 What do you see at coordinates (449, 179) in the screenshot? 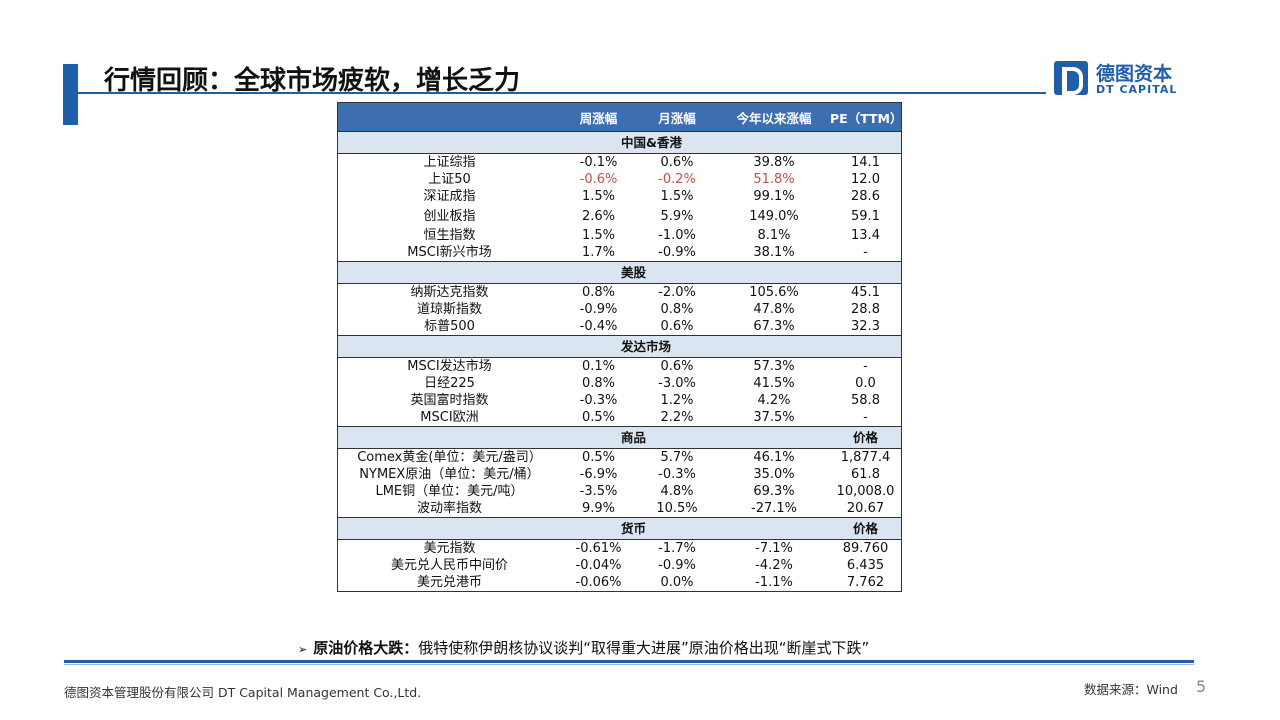
I see `row-label: 上证50` at bounding box center [449, 179].